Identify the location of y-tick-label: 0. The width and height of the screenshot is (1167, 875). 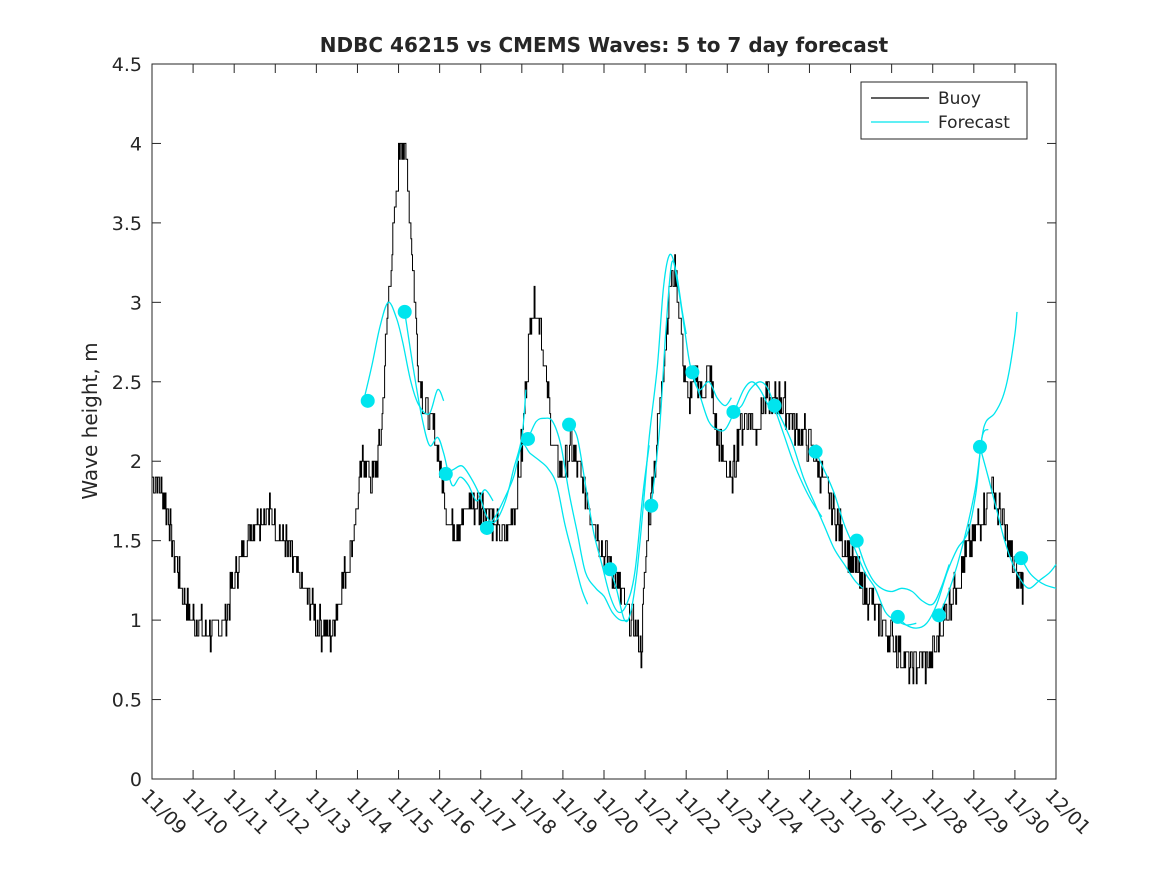
(136, 780).